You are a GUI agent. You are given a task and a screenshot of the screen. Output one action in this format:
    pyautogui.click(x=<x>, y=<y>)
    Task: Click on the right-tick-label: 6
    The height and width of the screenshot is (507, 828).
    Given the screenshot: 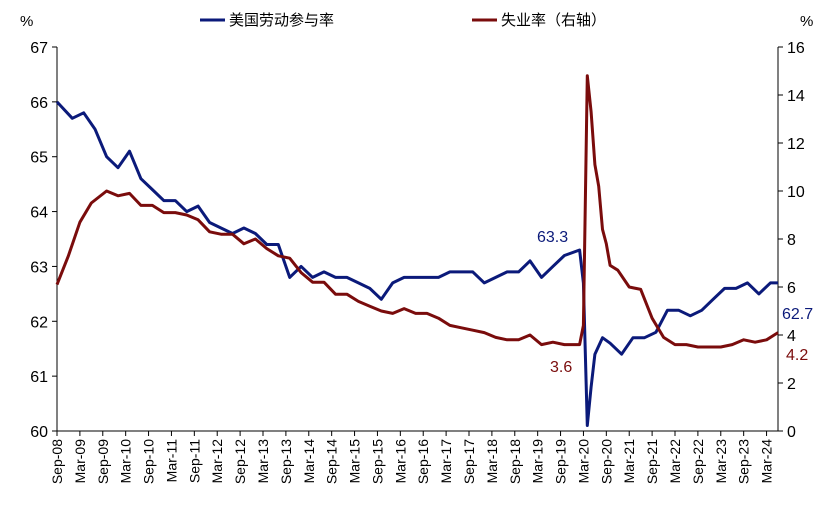 What is the action you would take?
    pyautogui.click(x=791, y=288)
    